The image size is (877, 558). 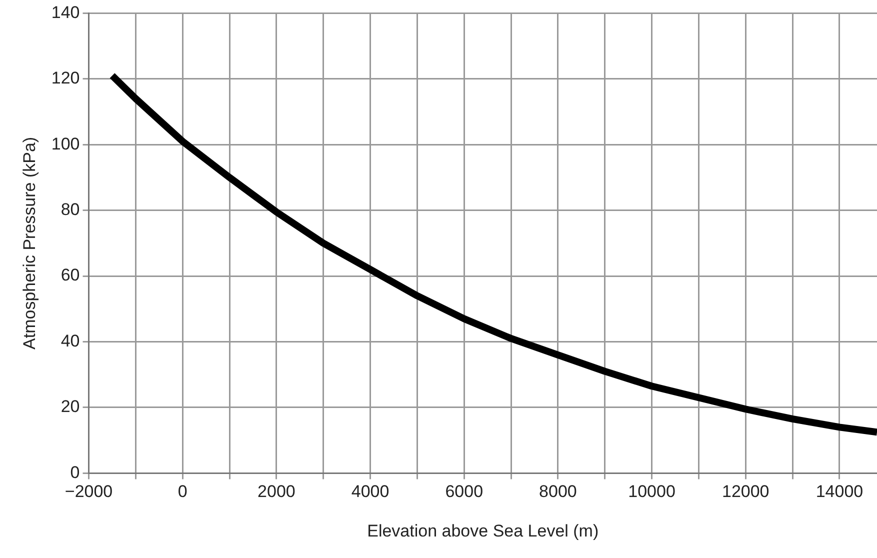 I want to click on x-tick-label: 4000, so click(x=370, y=492).